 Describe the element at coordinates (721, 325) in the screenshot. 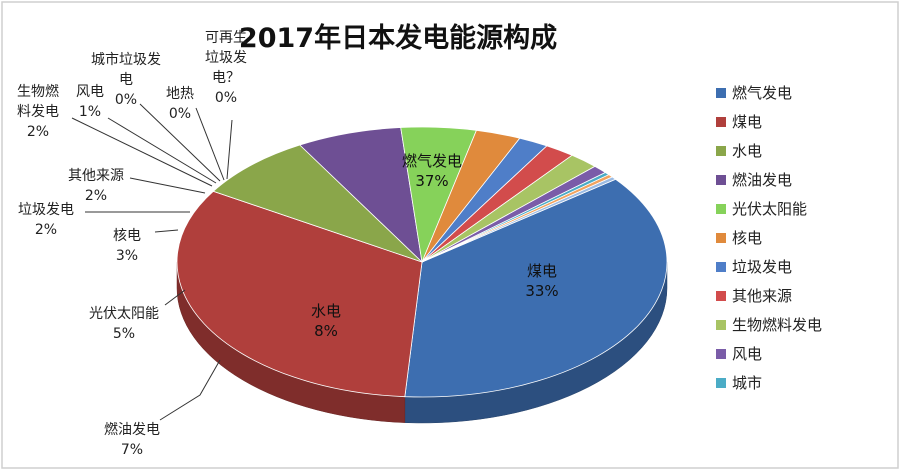

I see `legend-swatch-生物燃料发电` at that location.